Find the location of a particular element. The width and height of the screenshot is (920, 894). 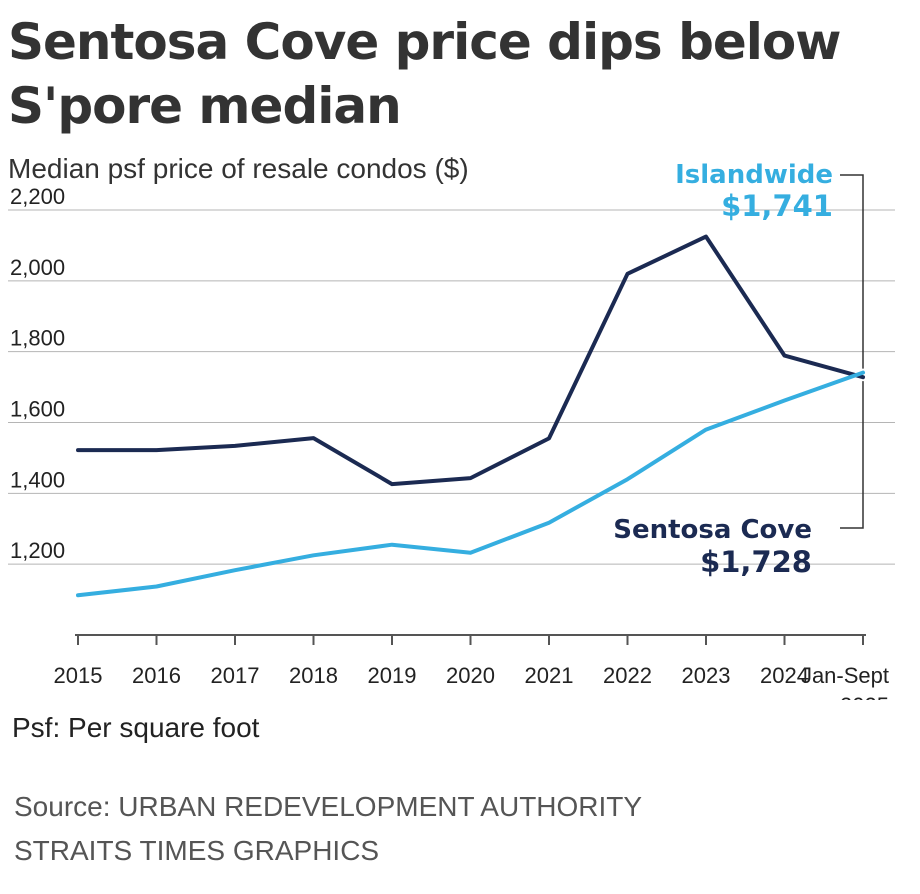

x-tick-label: 2016 is located at coordinates (156, 675).